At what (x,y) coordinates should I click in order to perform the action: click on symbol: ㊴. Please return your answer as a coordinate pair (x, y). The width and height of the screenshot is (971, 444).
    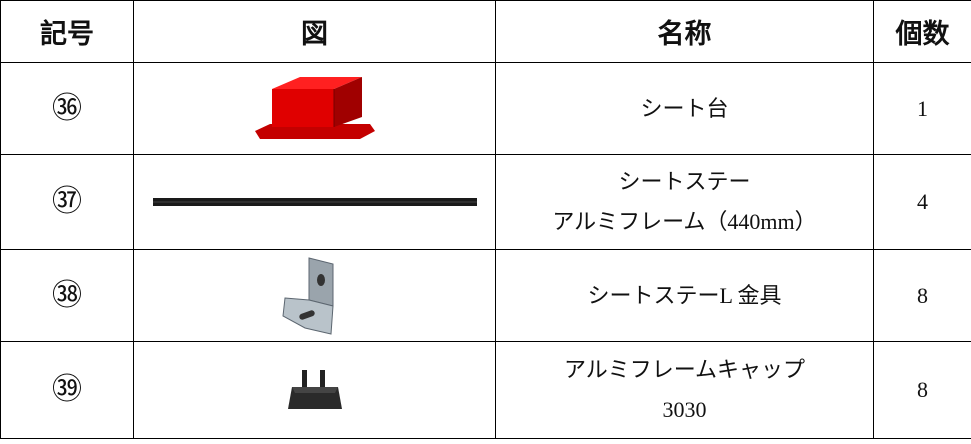
    Looking at the image, I should click on (67, 390).